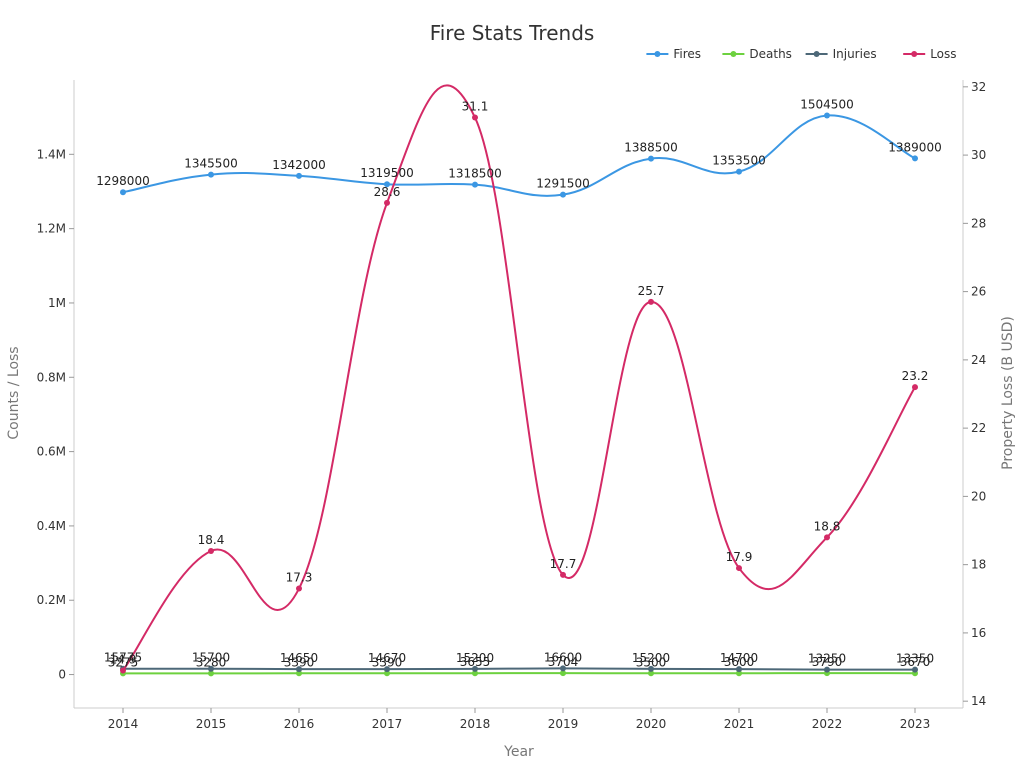 The image size is (1024, 768). What do you see at coordinates (1008, 393) in the screenshot?
I see `y2-axis-title: Property Loss (B USD)` at bounding box center [1008, 393].